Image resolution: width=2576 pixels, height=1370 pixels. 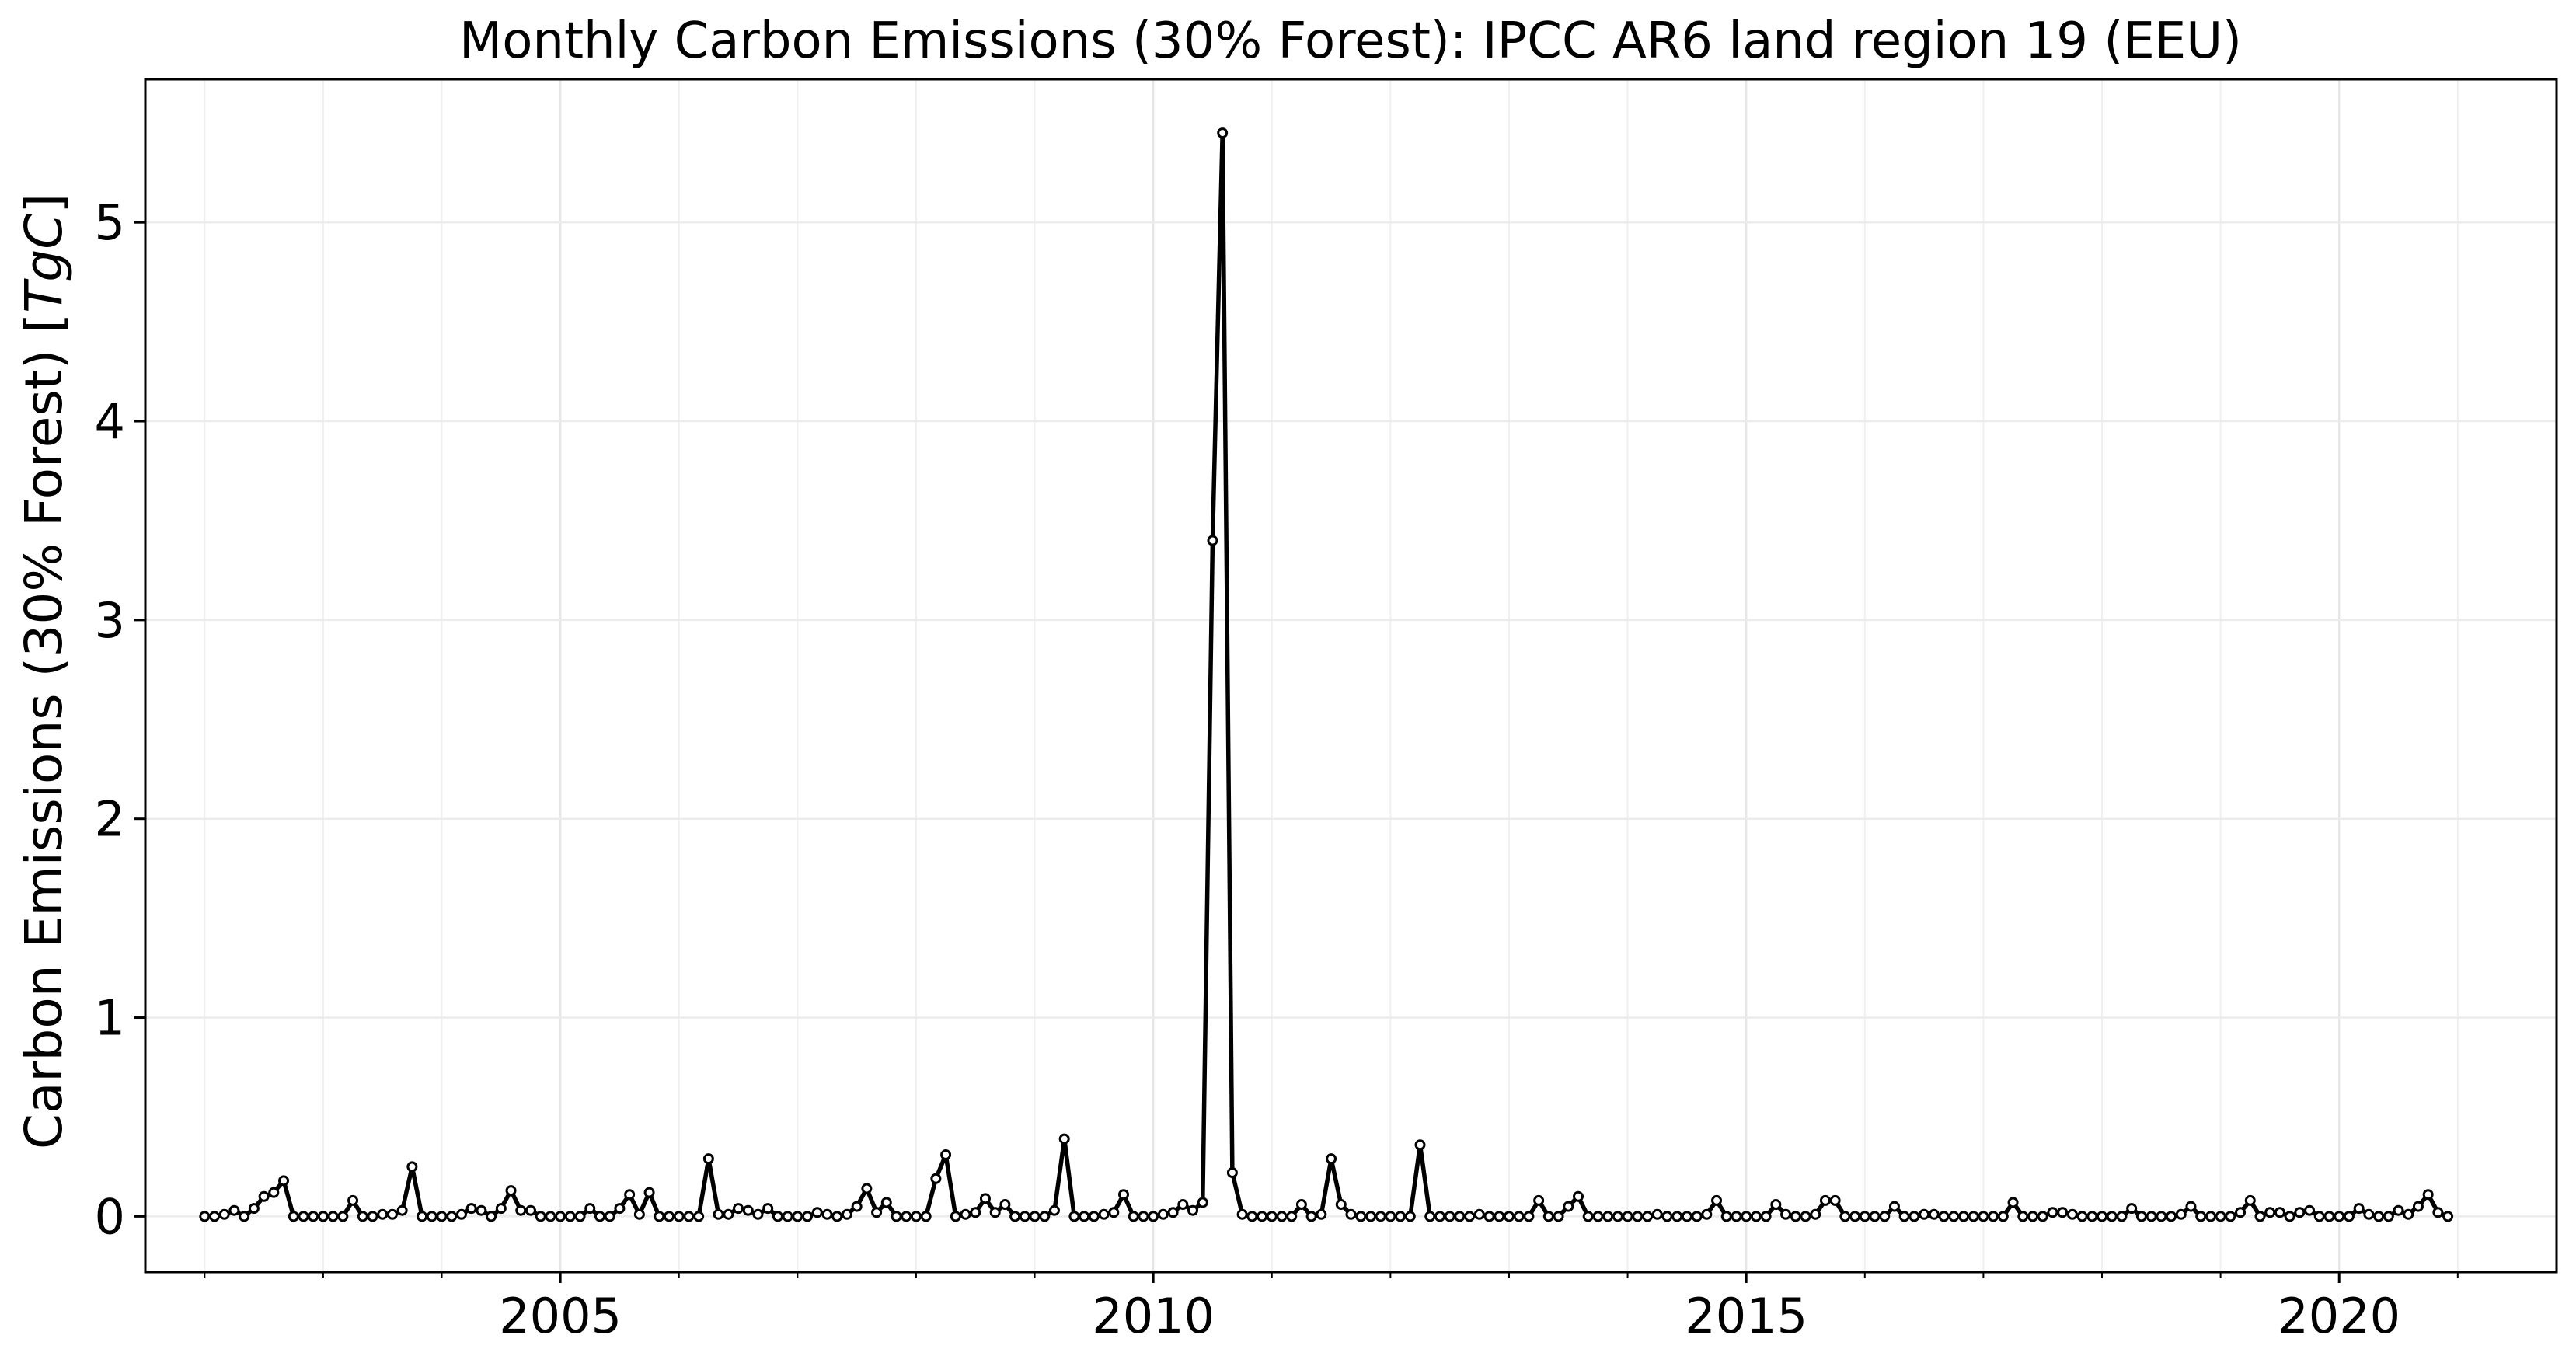 What do you see at coordinates (44, 263) in the screenshot?
I see `y-axis-label-unit: TgC` at bounding box center [44, 263].